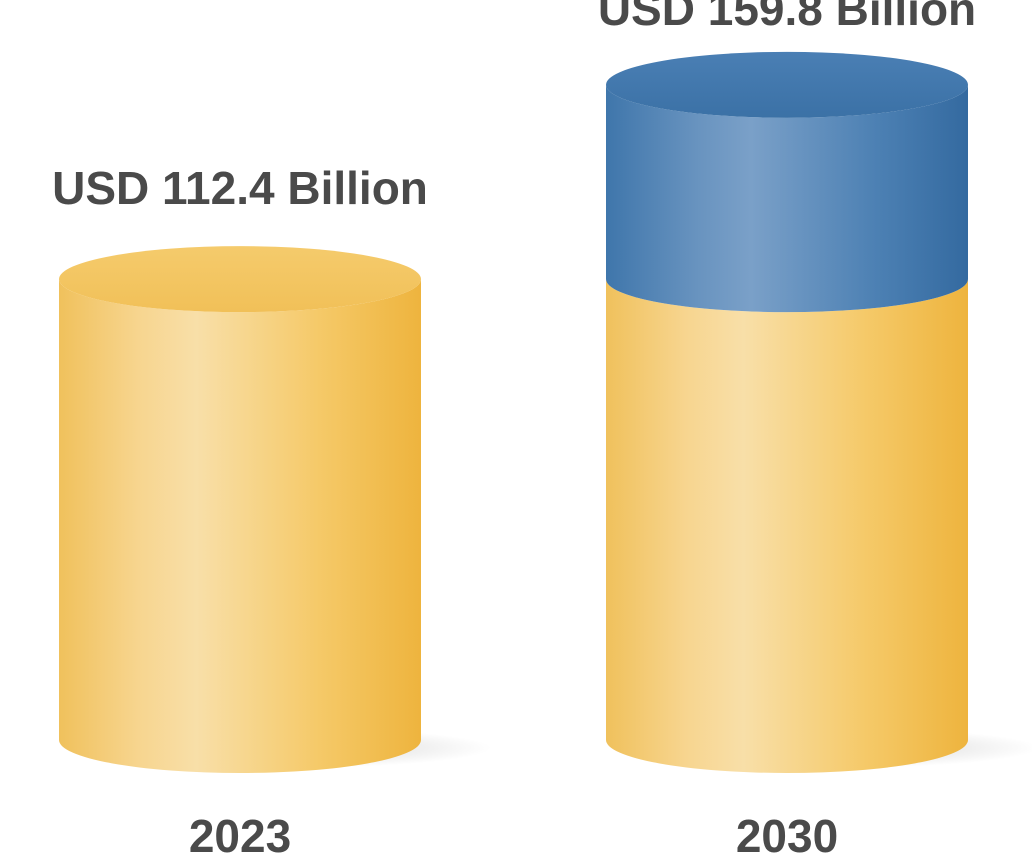 This screenshot has height=859, width=1032. Describe the element at coordinates (787, 834) in the screenshot. I see `bar-2030-category-label: 2030` at that location.